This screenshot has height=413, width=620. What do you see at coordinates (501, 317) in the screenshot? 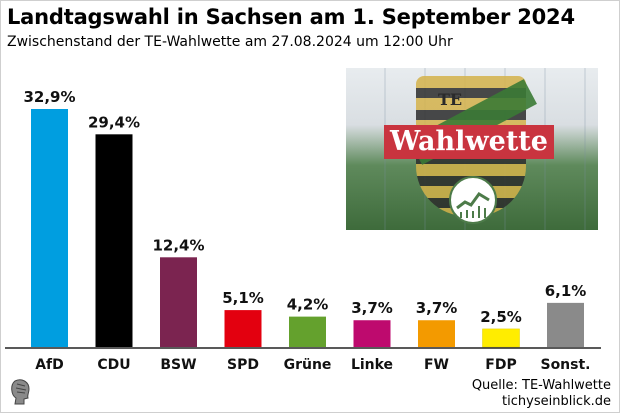
I see `value-label-fdp: 2,5%` at bounding box center [501, 317].